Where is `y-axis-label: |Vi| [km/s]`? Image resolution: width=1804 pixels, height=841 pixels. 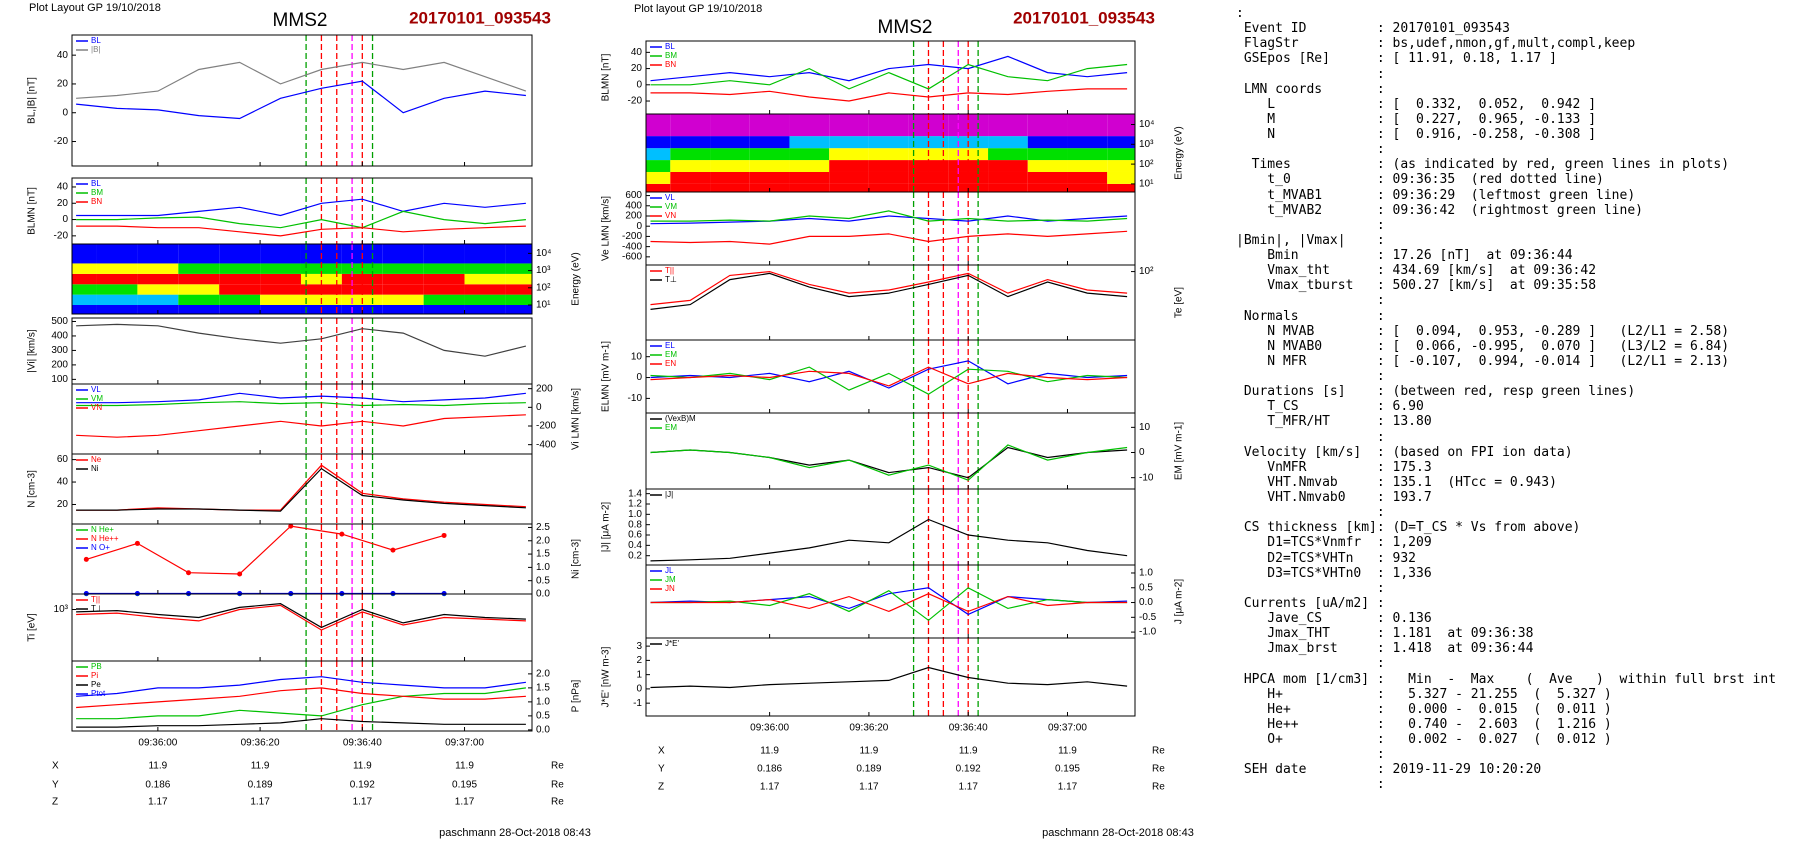 y-axis-label: |Vi| [km/s] is located at coordinates (32, 351).